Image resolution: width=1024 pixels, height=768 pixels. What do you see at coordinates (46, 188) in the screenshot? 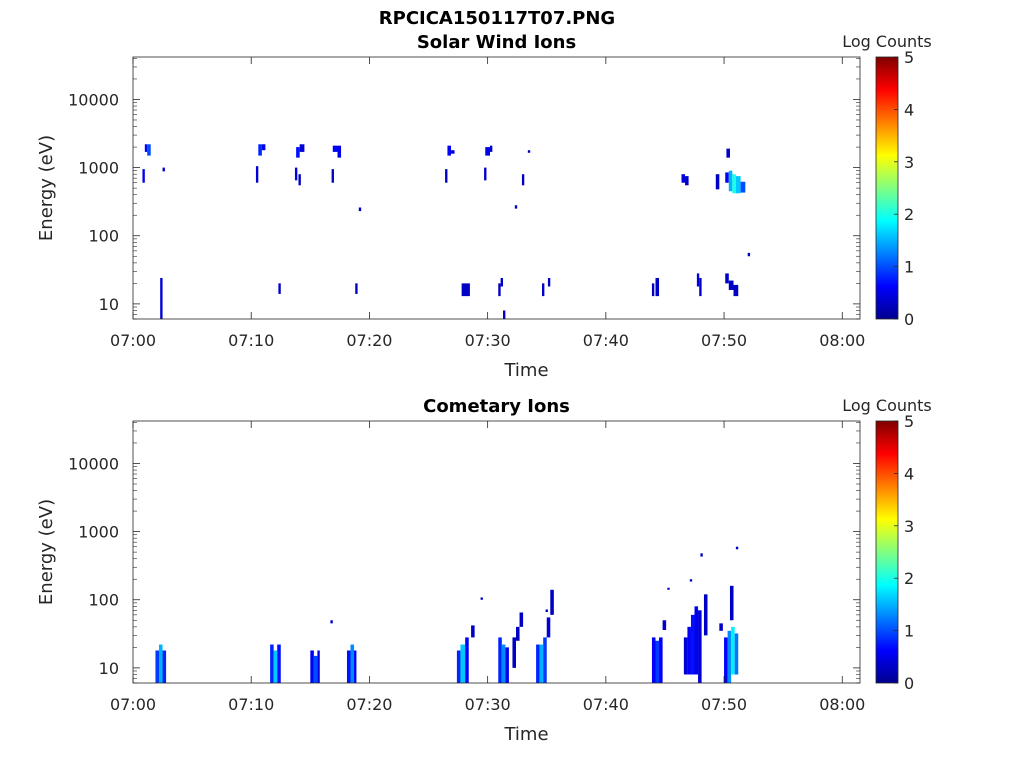
I see `y-axis-label: Energy (eV)` at bounding box center [46, 188].